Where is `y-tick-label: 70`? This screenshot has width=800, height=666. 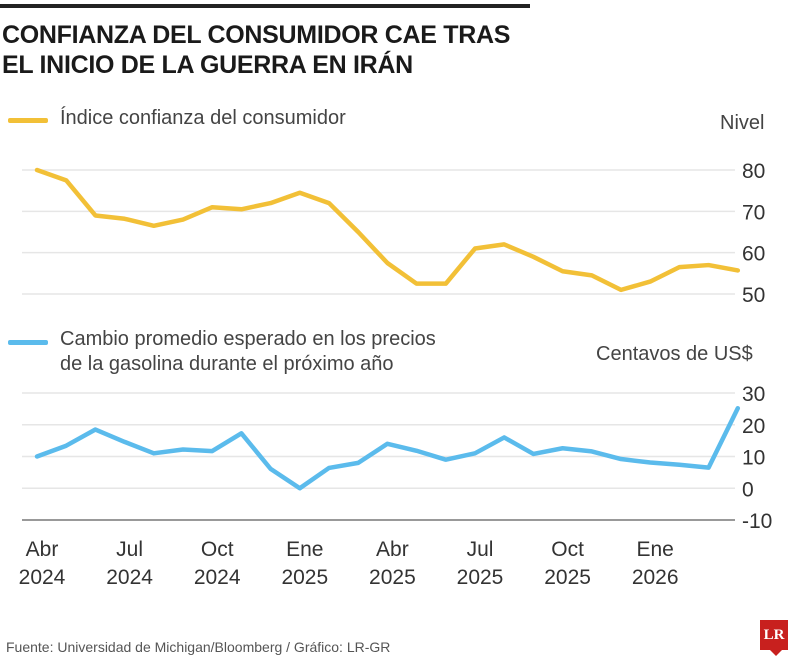 y-tick-label: 70 is located at coordinates (753, 212).